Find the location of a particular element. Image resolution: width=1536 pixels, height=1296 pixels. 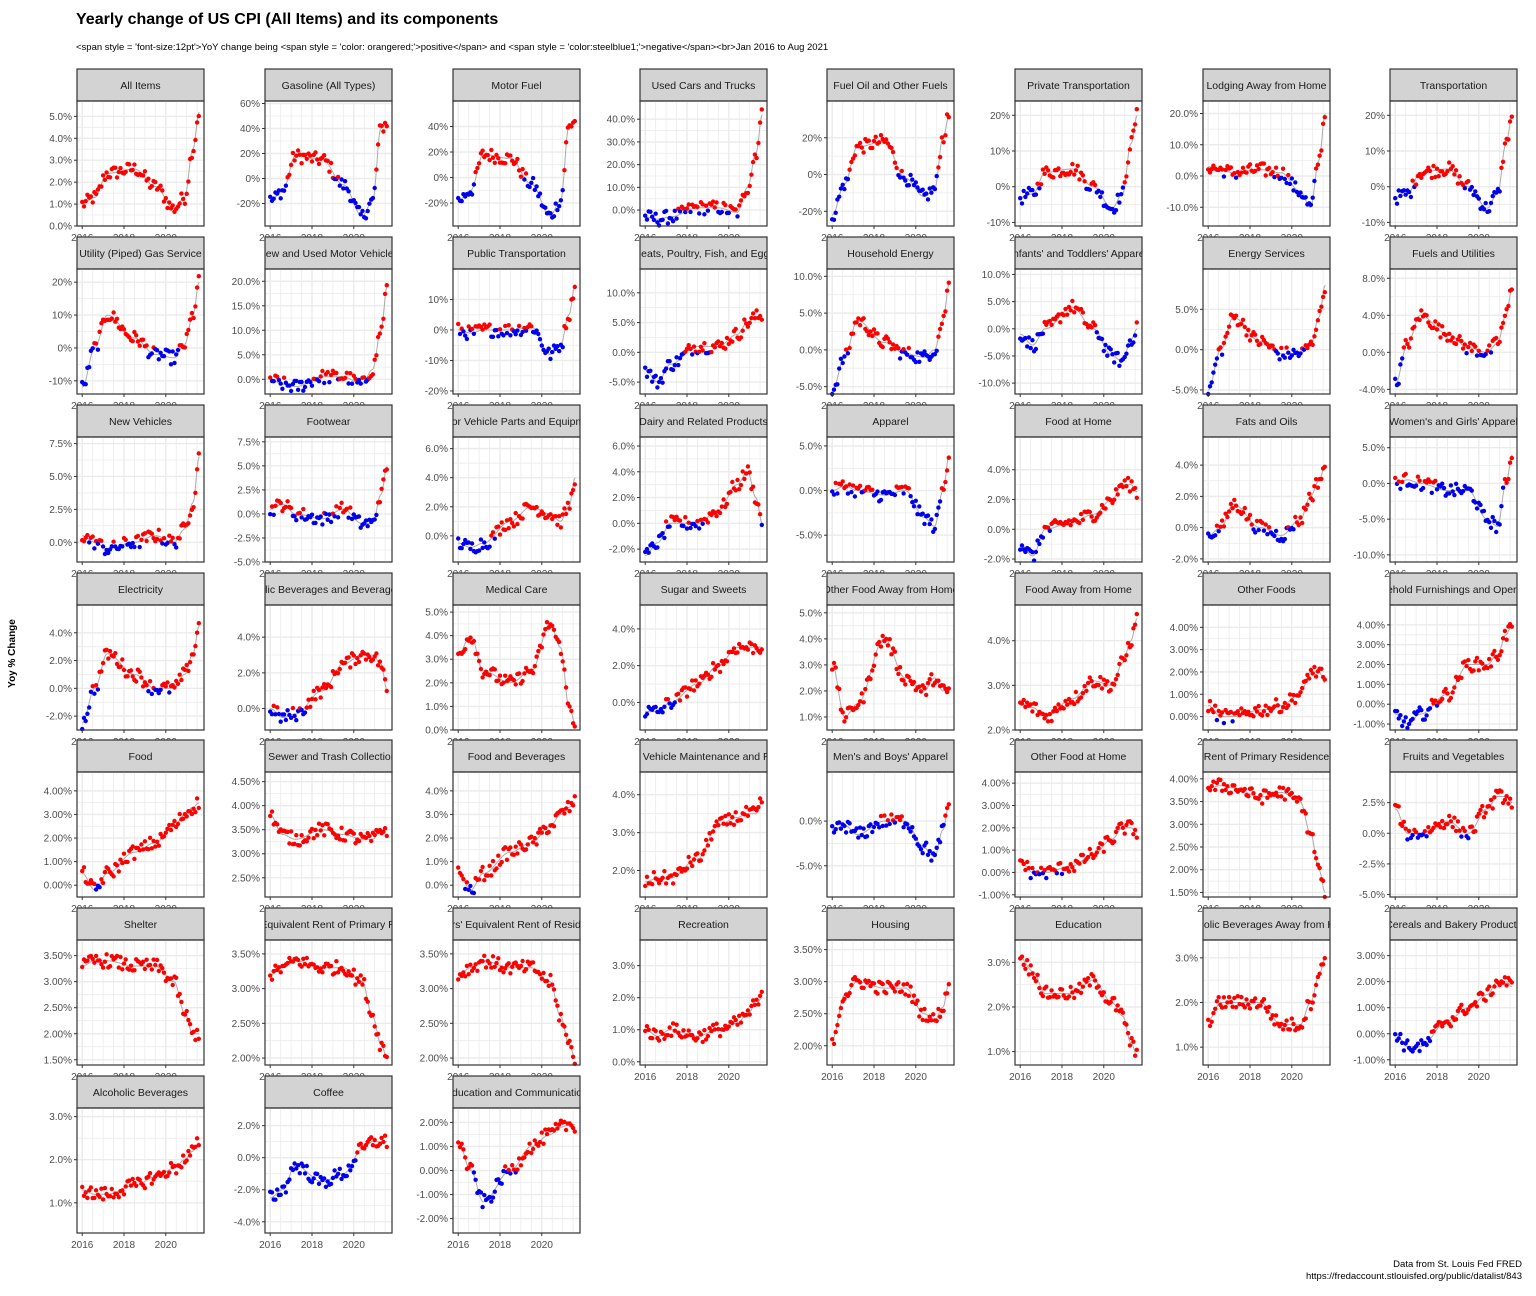

y-tick-label: 1.00% is located at coordinates (1371, 685).